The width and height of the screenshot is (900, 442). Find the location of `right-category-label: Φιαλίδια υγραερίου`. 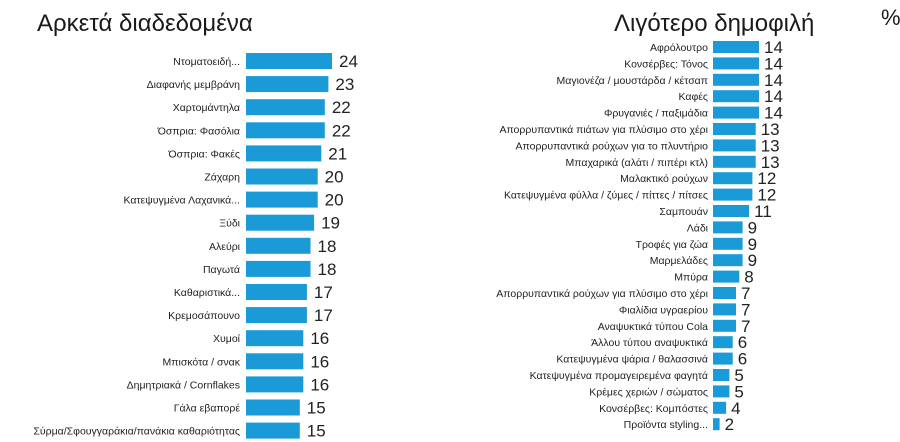

right-category-label: Φιαλίδια υγραερίου is located at coordinates (663, 310).